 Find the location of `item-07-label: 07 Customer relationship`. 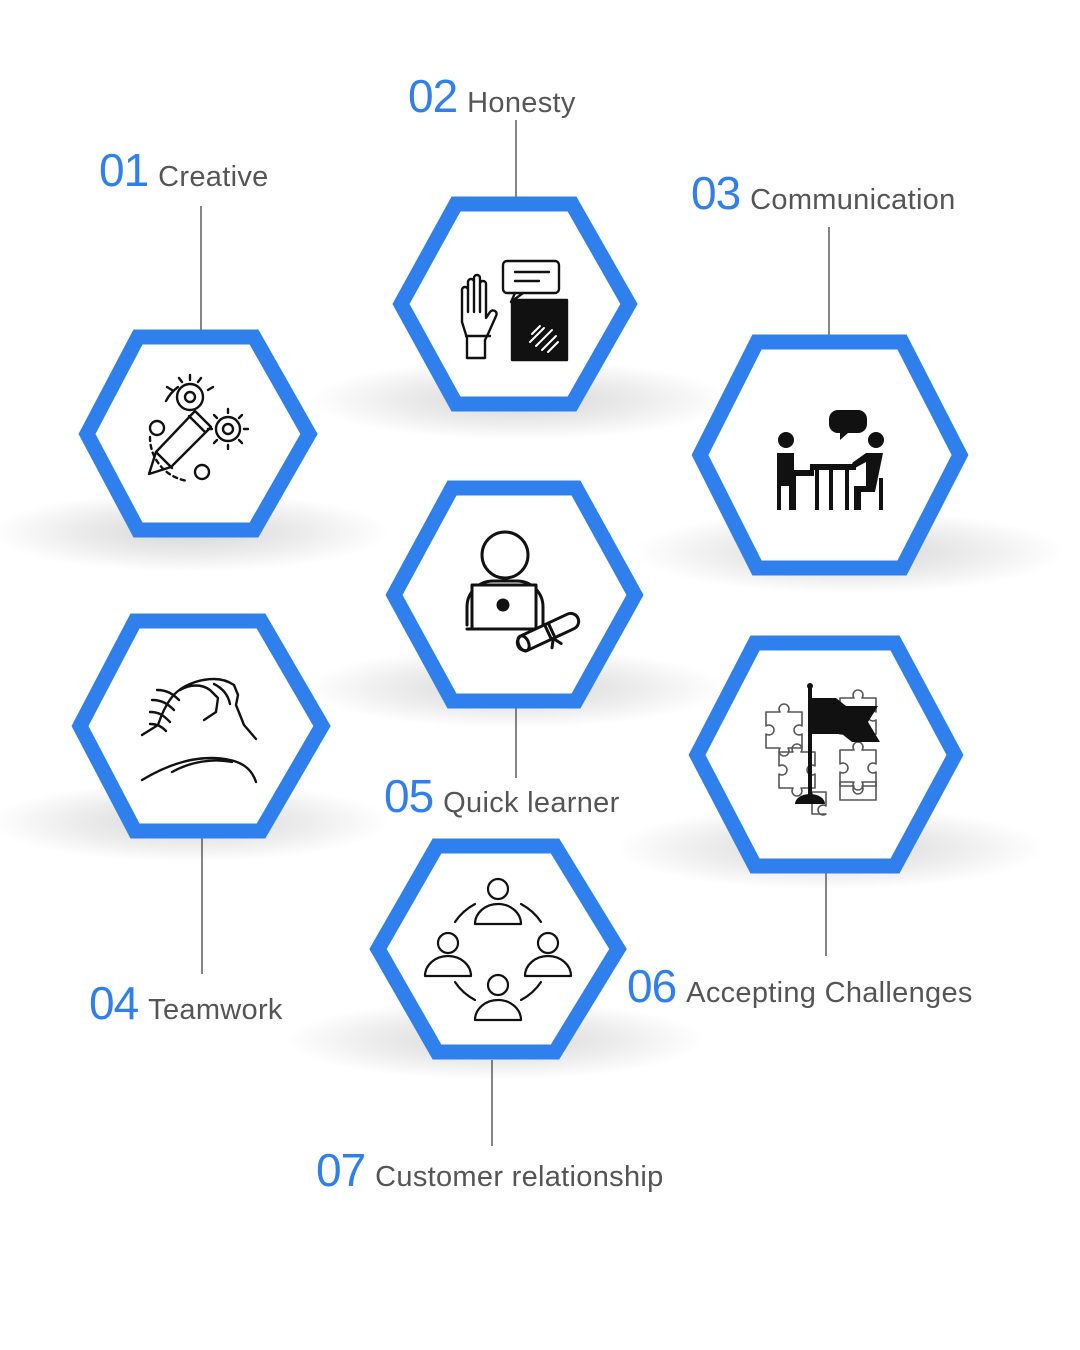

item-07-label: 07 Customer relationship is located at coordinates (490, 1170).